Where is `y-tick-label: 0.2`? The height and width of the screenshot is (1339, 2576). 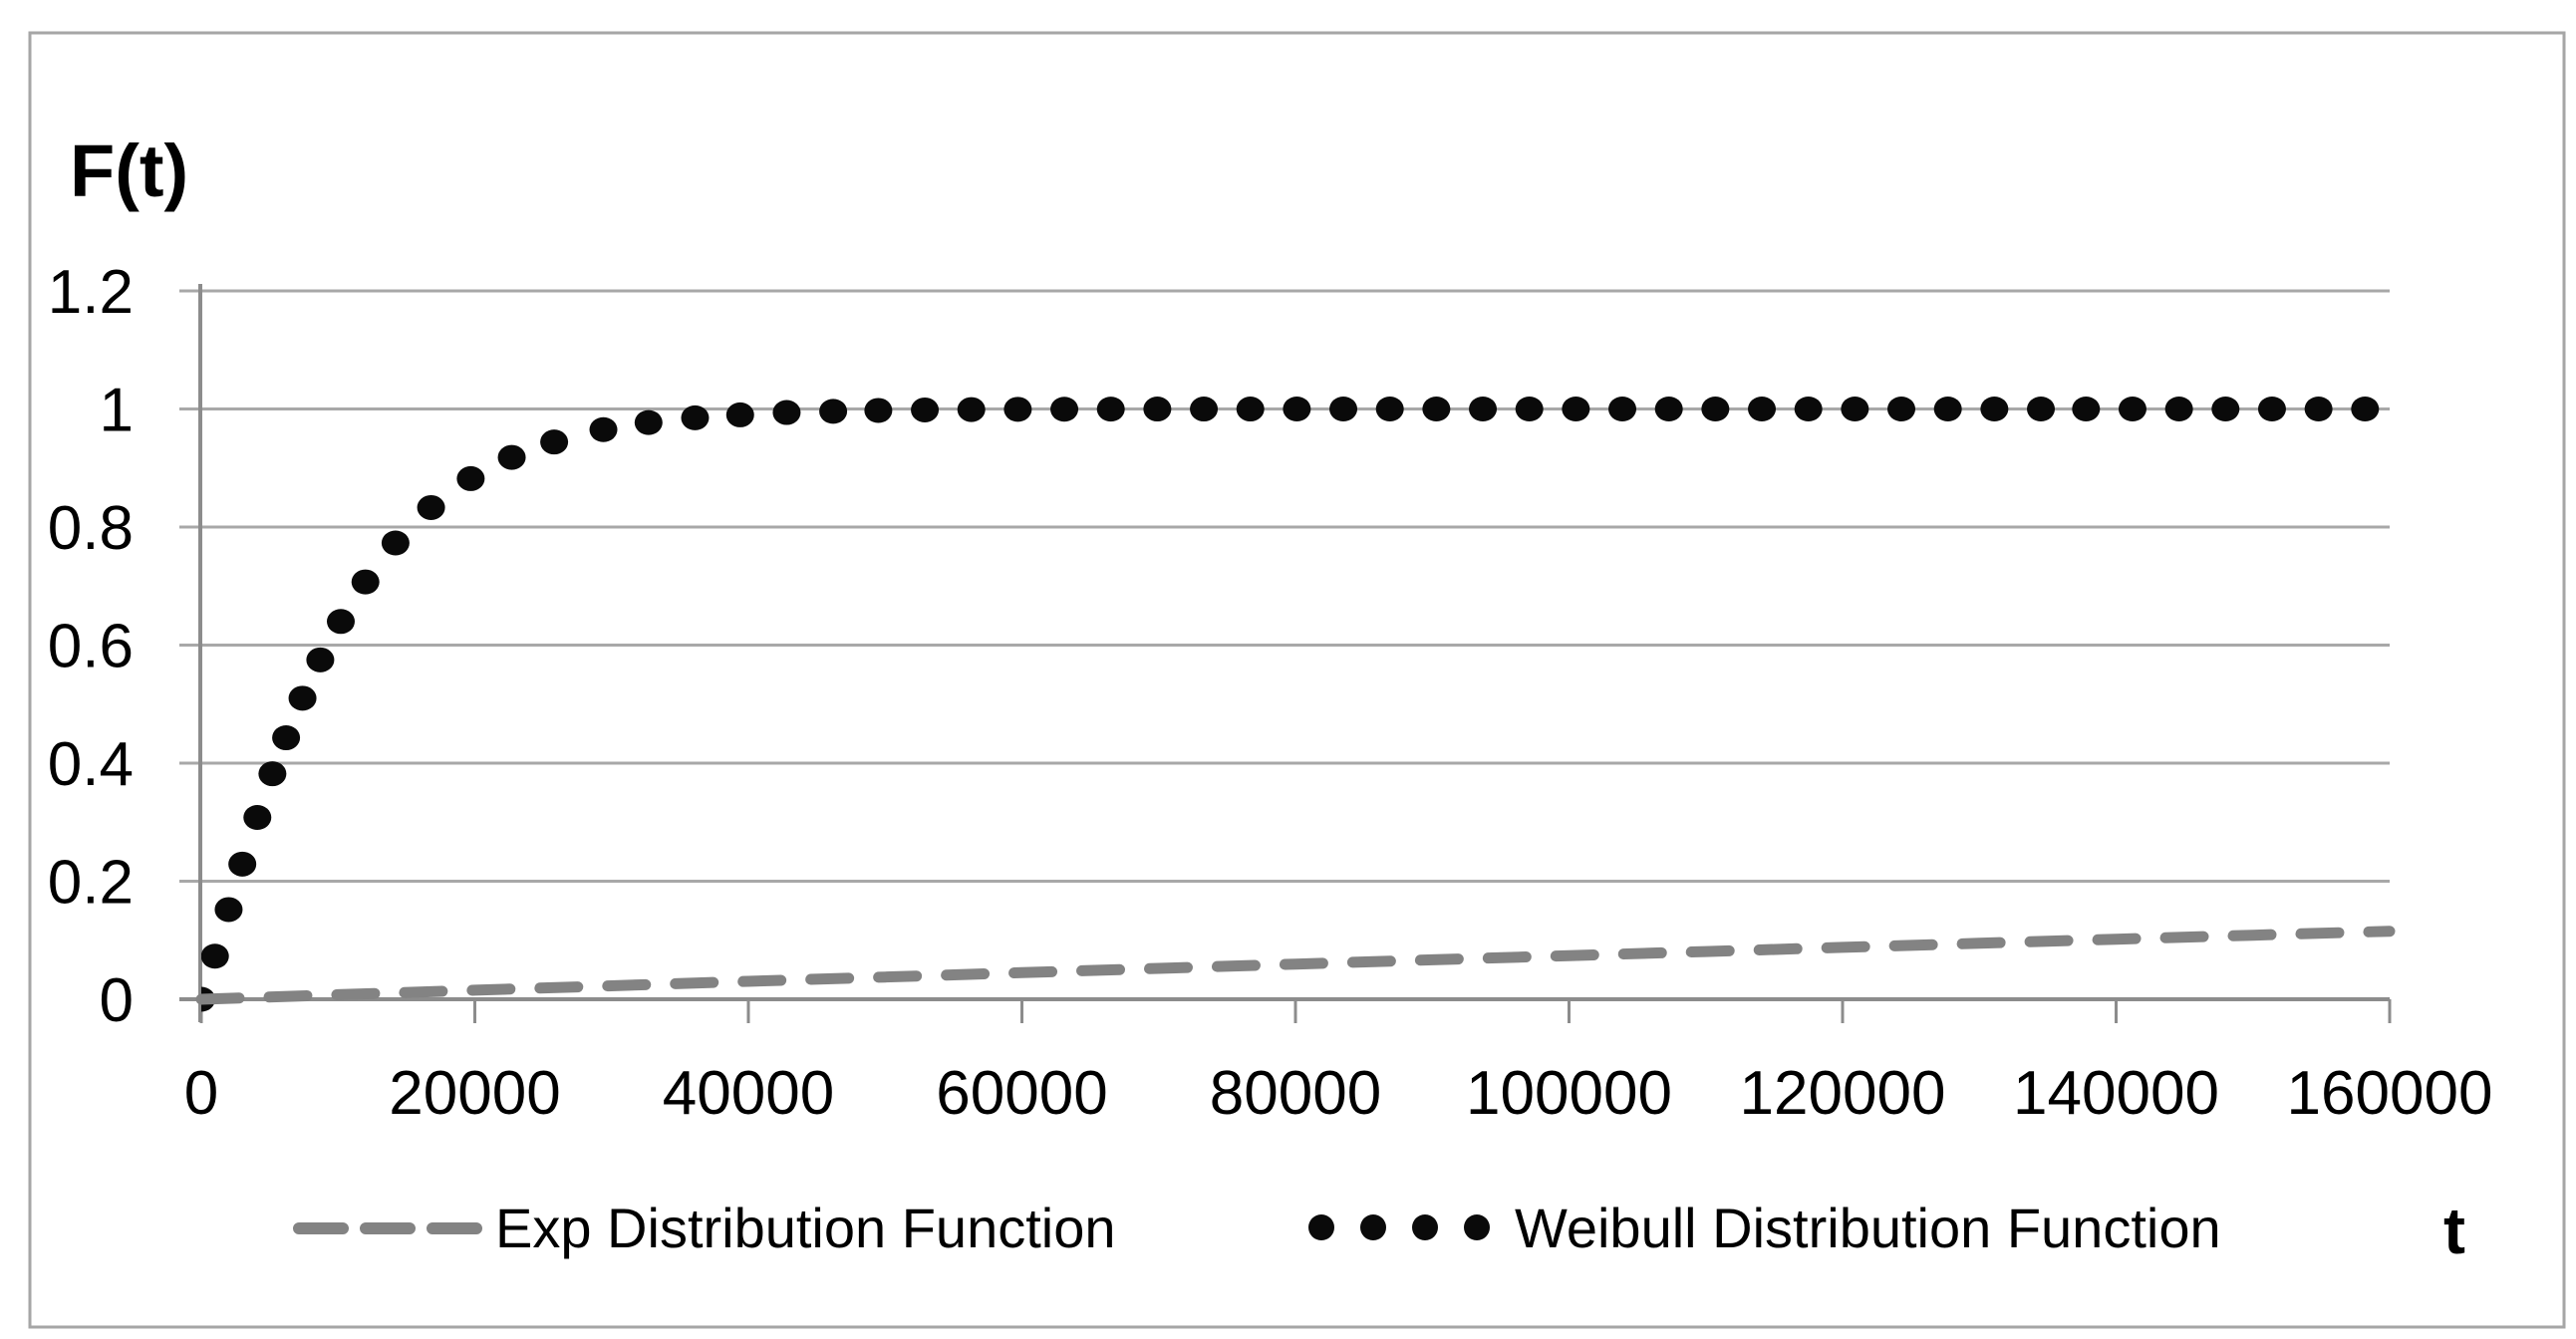 y-tick-label: 0.2 is located at coordinates (91, 884).